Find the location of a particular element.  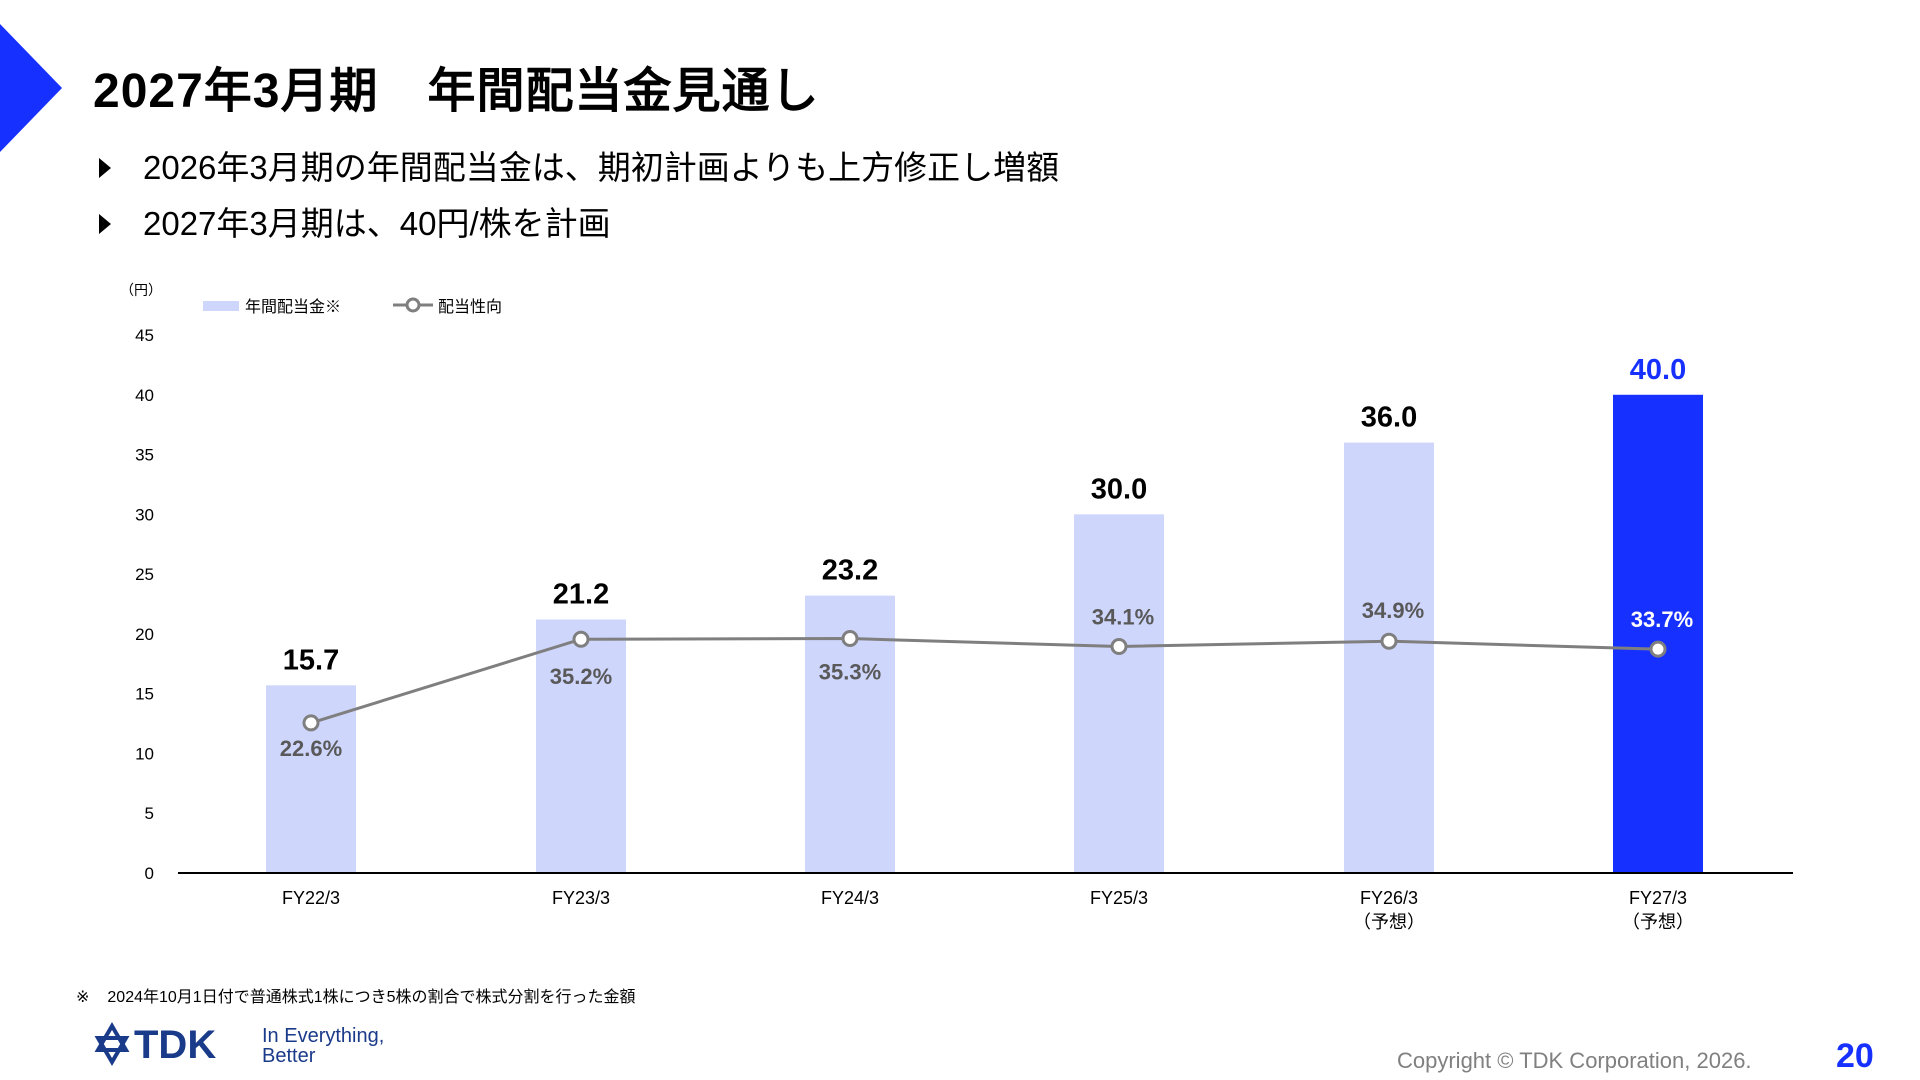

footnote: ※ 2024年10月1日付で普通株式1株につき5株の割合で株式分割を行った金額 is located at coordinates (356, 995).